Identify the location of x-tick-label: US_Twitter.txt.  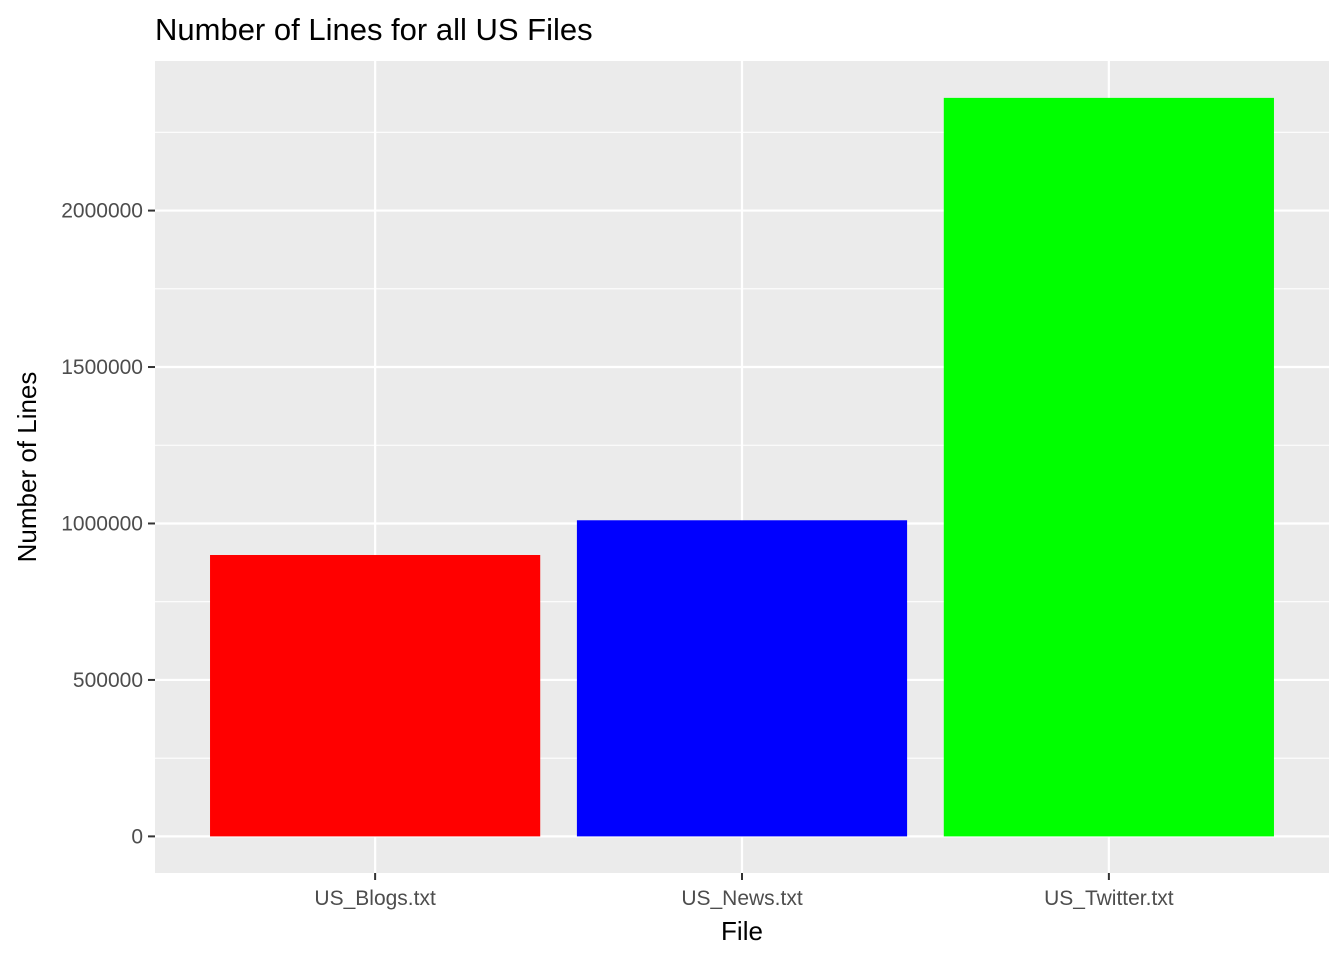
(1109, 898).